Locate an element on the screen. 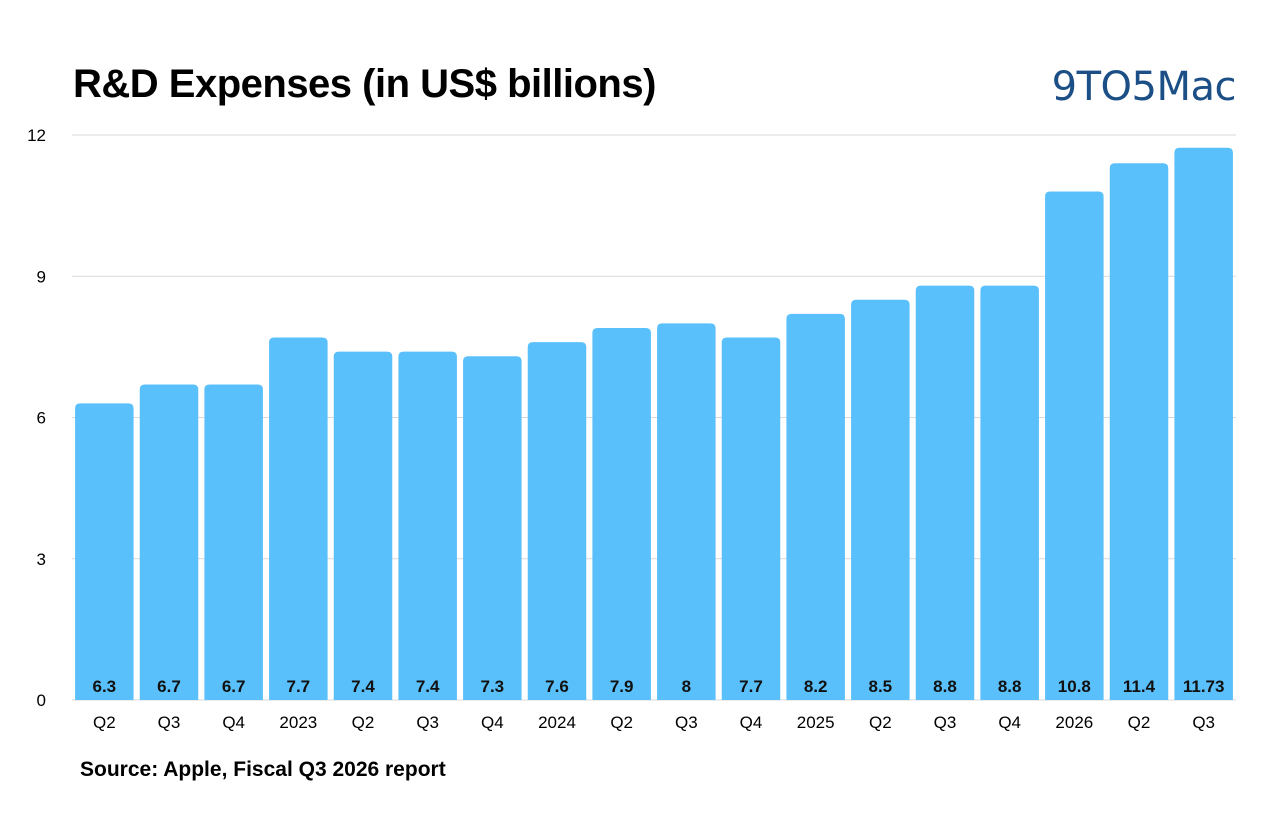 The height and width of the screenshot is (820, 1280). y-tick-label: 9 is located at coordinates (41, 276).